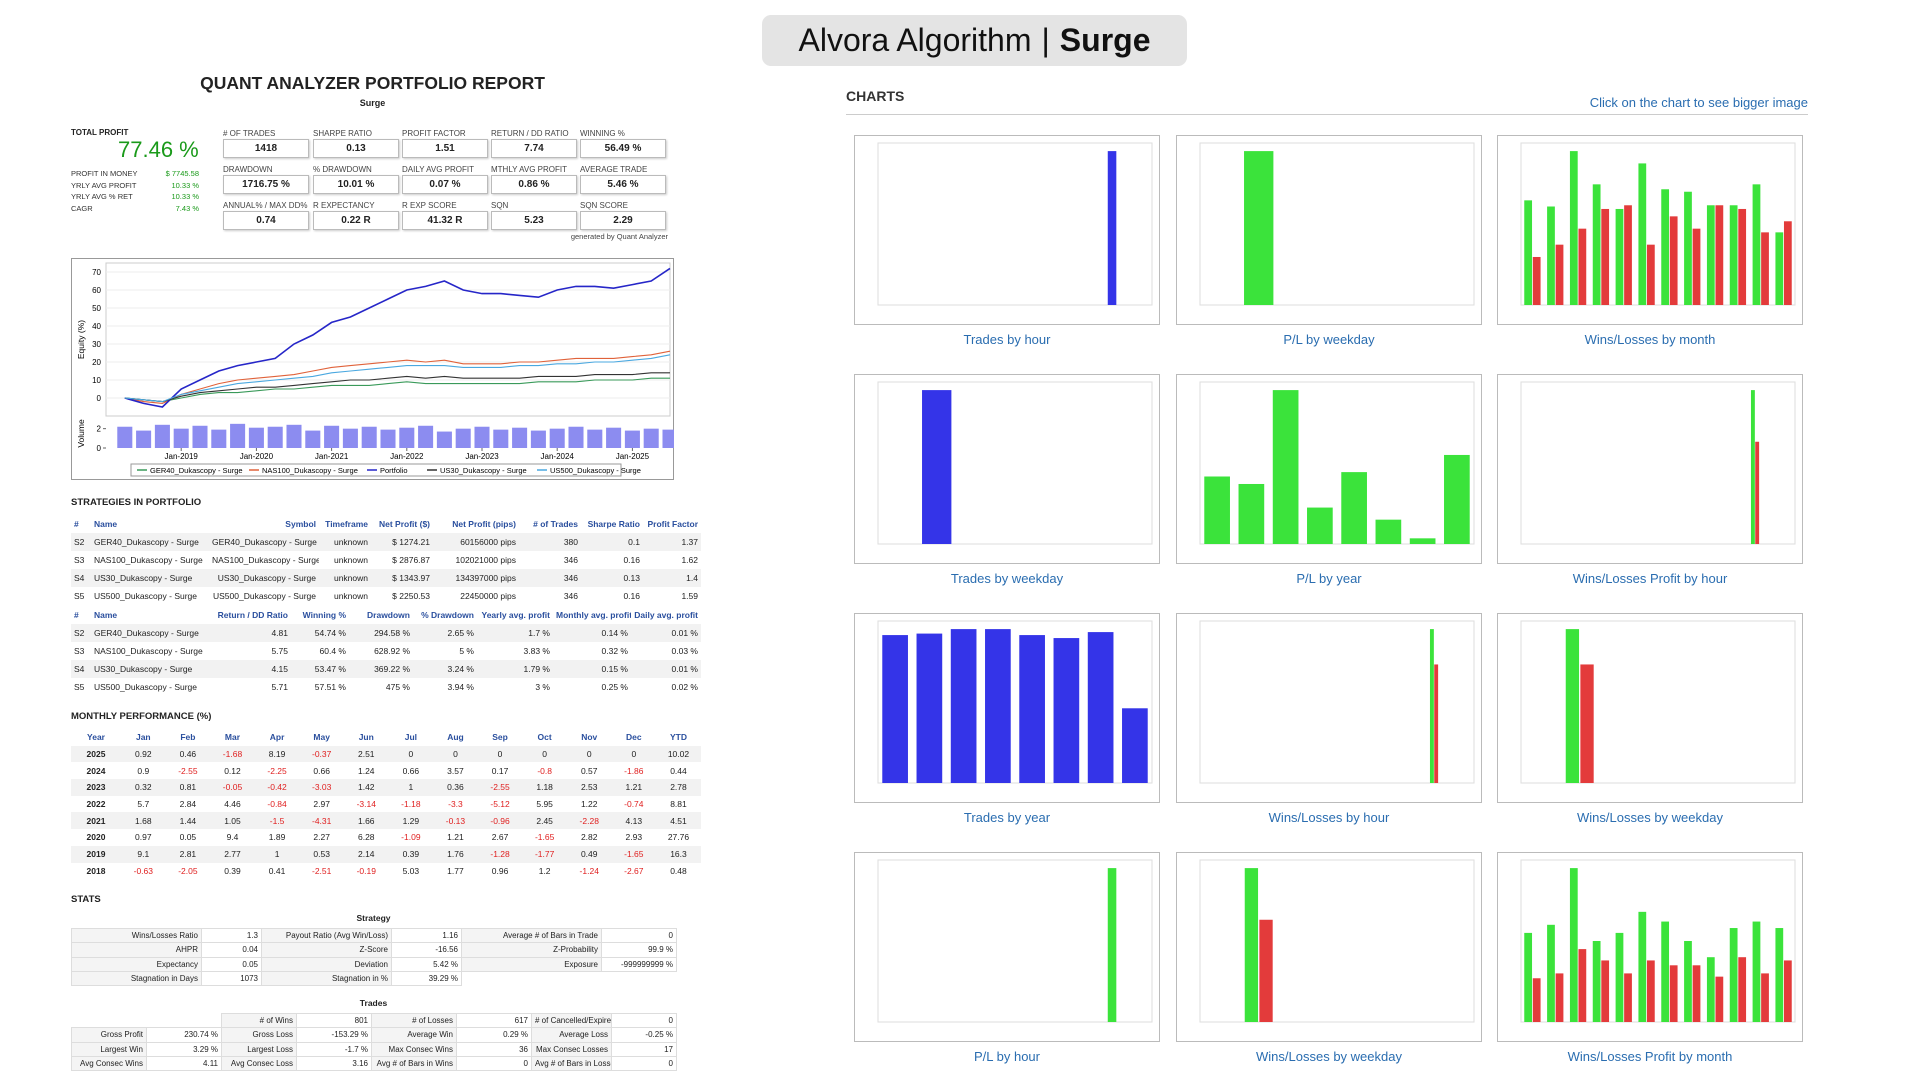 This screenshot has height=1080, width=1920. What do you see at coordinates (184, 1063) in the screenshot?
I see `table-cell: 4.11` at bounding box center [184, 1063].